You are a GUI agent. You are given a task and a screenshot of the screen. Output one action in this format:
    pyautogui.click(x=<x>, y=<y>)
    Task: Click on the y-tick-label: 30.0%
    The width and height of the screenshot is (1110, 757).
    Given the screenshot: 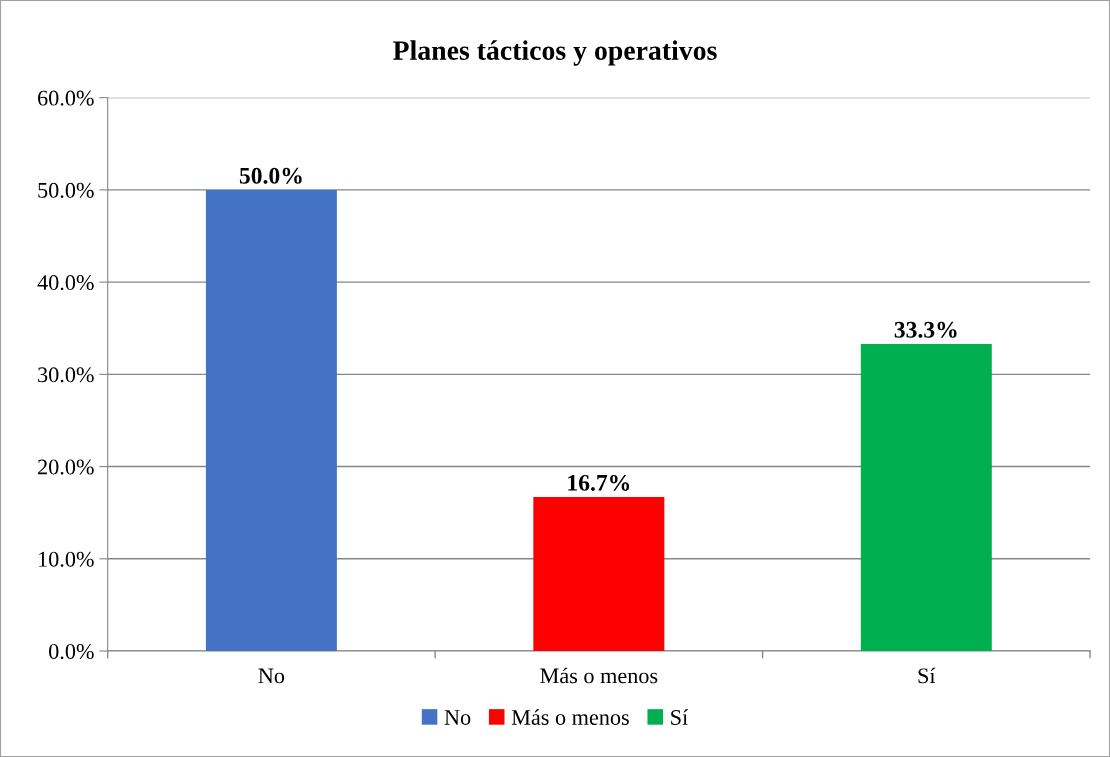 What is the action you would take?
    pyautogui.click(x=66, y=375)
    